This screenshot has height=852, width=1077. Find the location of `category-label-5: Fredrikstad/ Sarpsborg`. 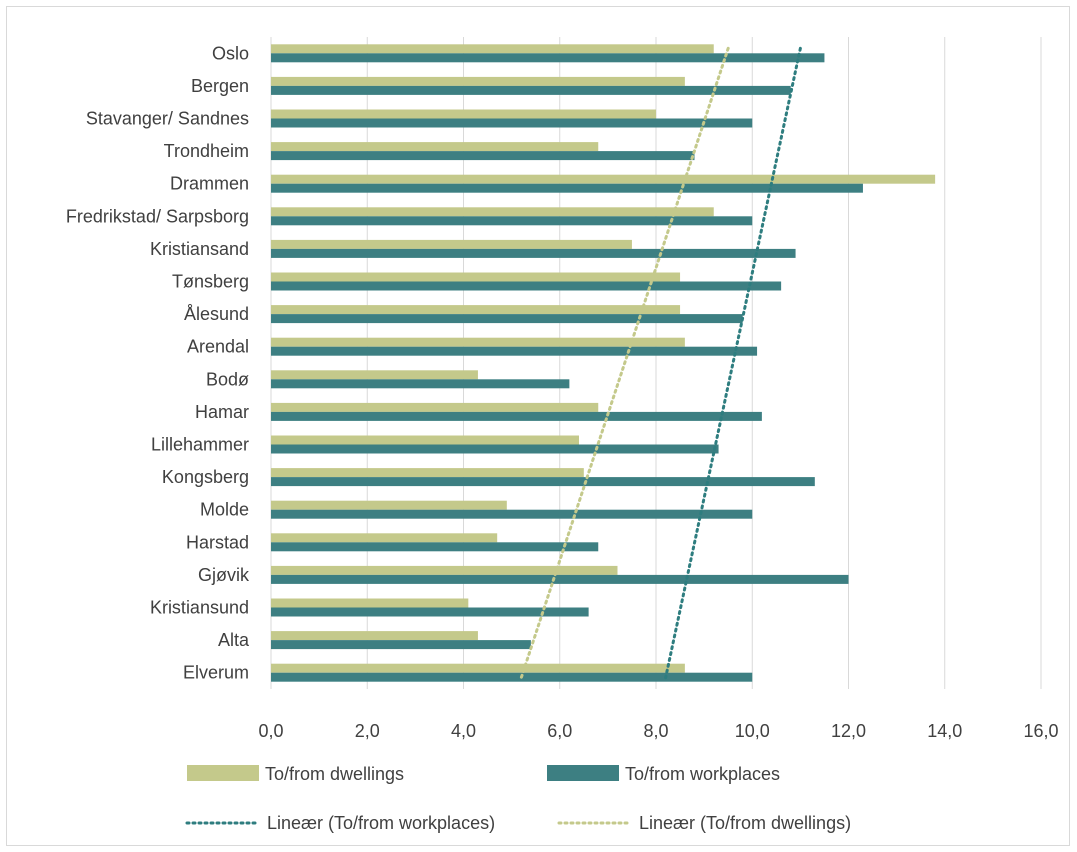

category-label-5: Fredrikstad/ Sarpsborg is located at coordinates (157, 216).